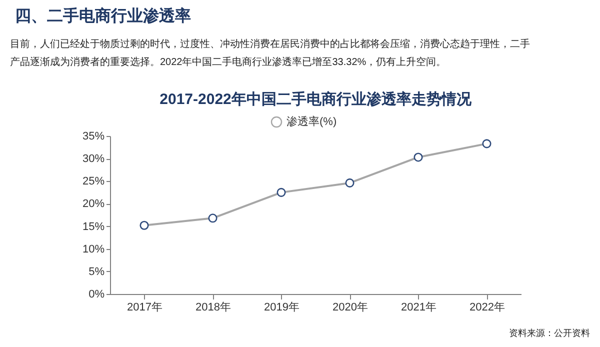 Image resolution: width=600 pixels, height=347 pixels. What do you see at coordinates (93, 136) in the screenshot?
I see `y-tick-label: 35%` at bounding box center [93, 136].